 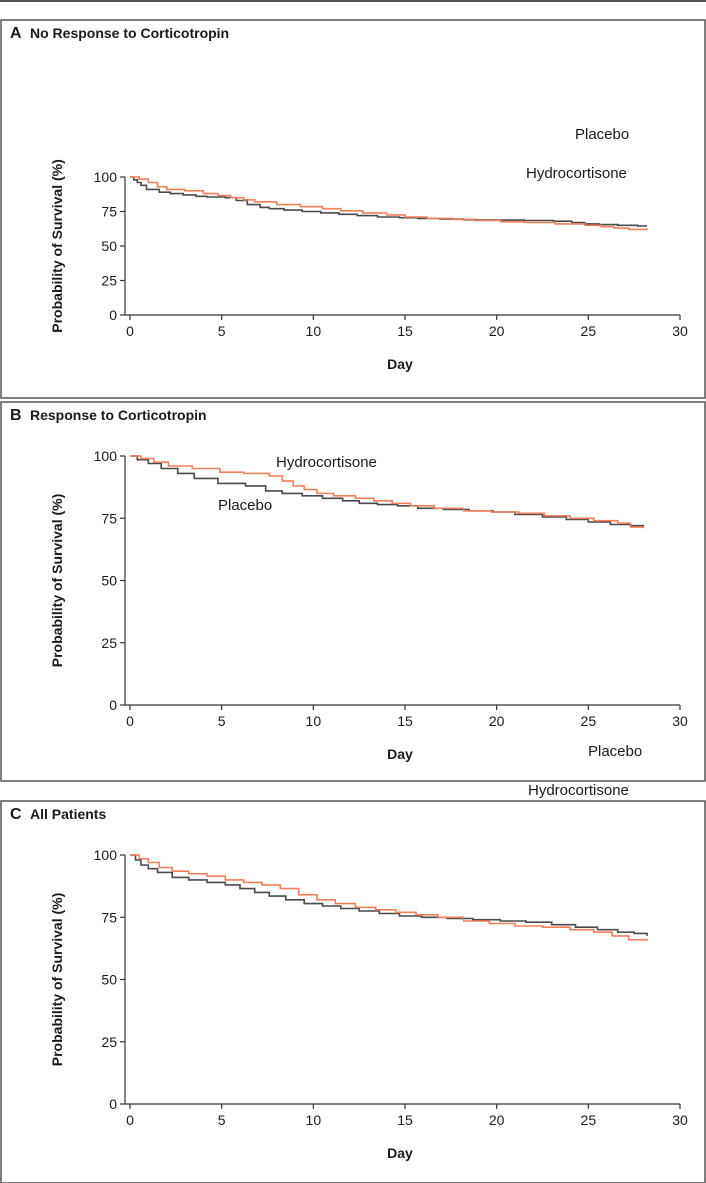 I want to click on panel-title: Response to Corticotropin, so click(x=118, y=415).